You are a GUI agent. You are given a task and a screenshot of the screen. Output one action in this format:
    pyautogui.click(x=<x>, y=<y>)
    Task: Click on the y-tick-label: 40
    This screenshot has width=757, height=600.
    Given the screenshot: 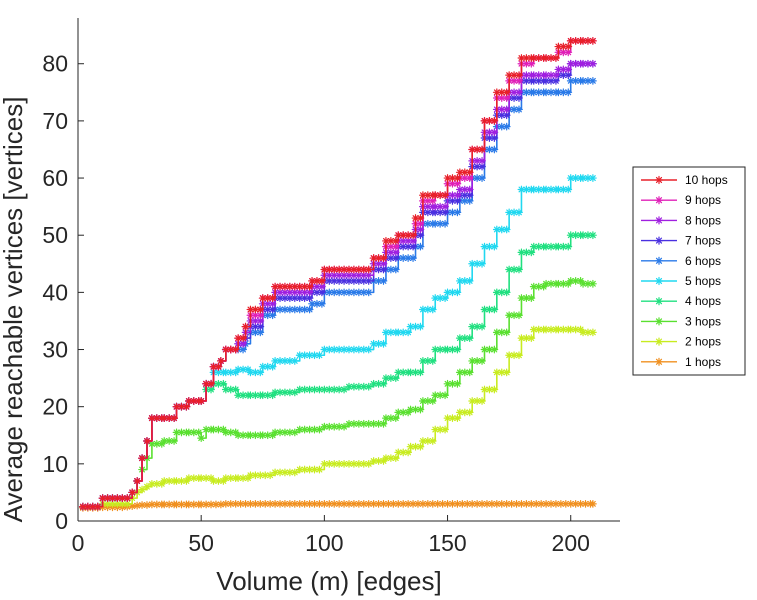 What is the action you would take?
    pyautogui.click(x=55, y=292)
    